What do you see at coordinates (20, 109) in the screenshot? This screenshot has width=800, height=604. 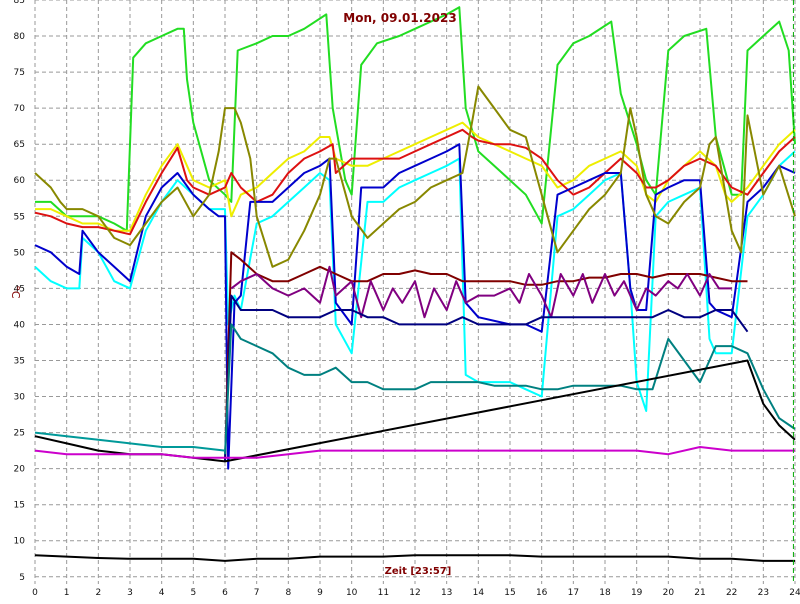 I see `y-tick-label: 70` at bounding box center [20, 109].